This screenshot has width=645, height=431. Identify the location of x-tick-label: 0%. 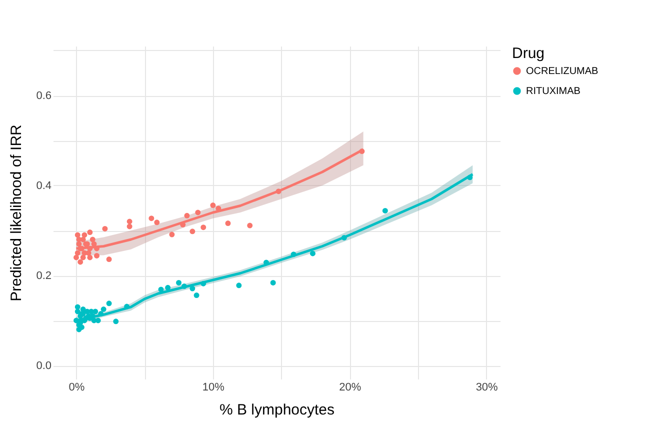
(76, 388).